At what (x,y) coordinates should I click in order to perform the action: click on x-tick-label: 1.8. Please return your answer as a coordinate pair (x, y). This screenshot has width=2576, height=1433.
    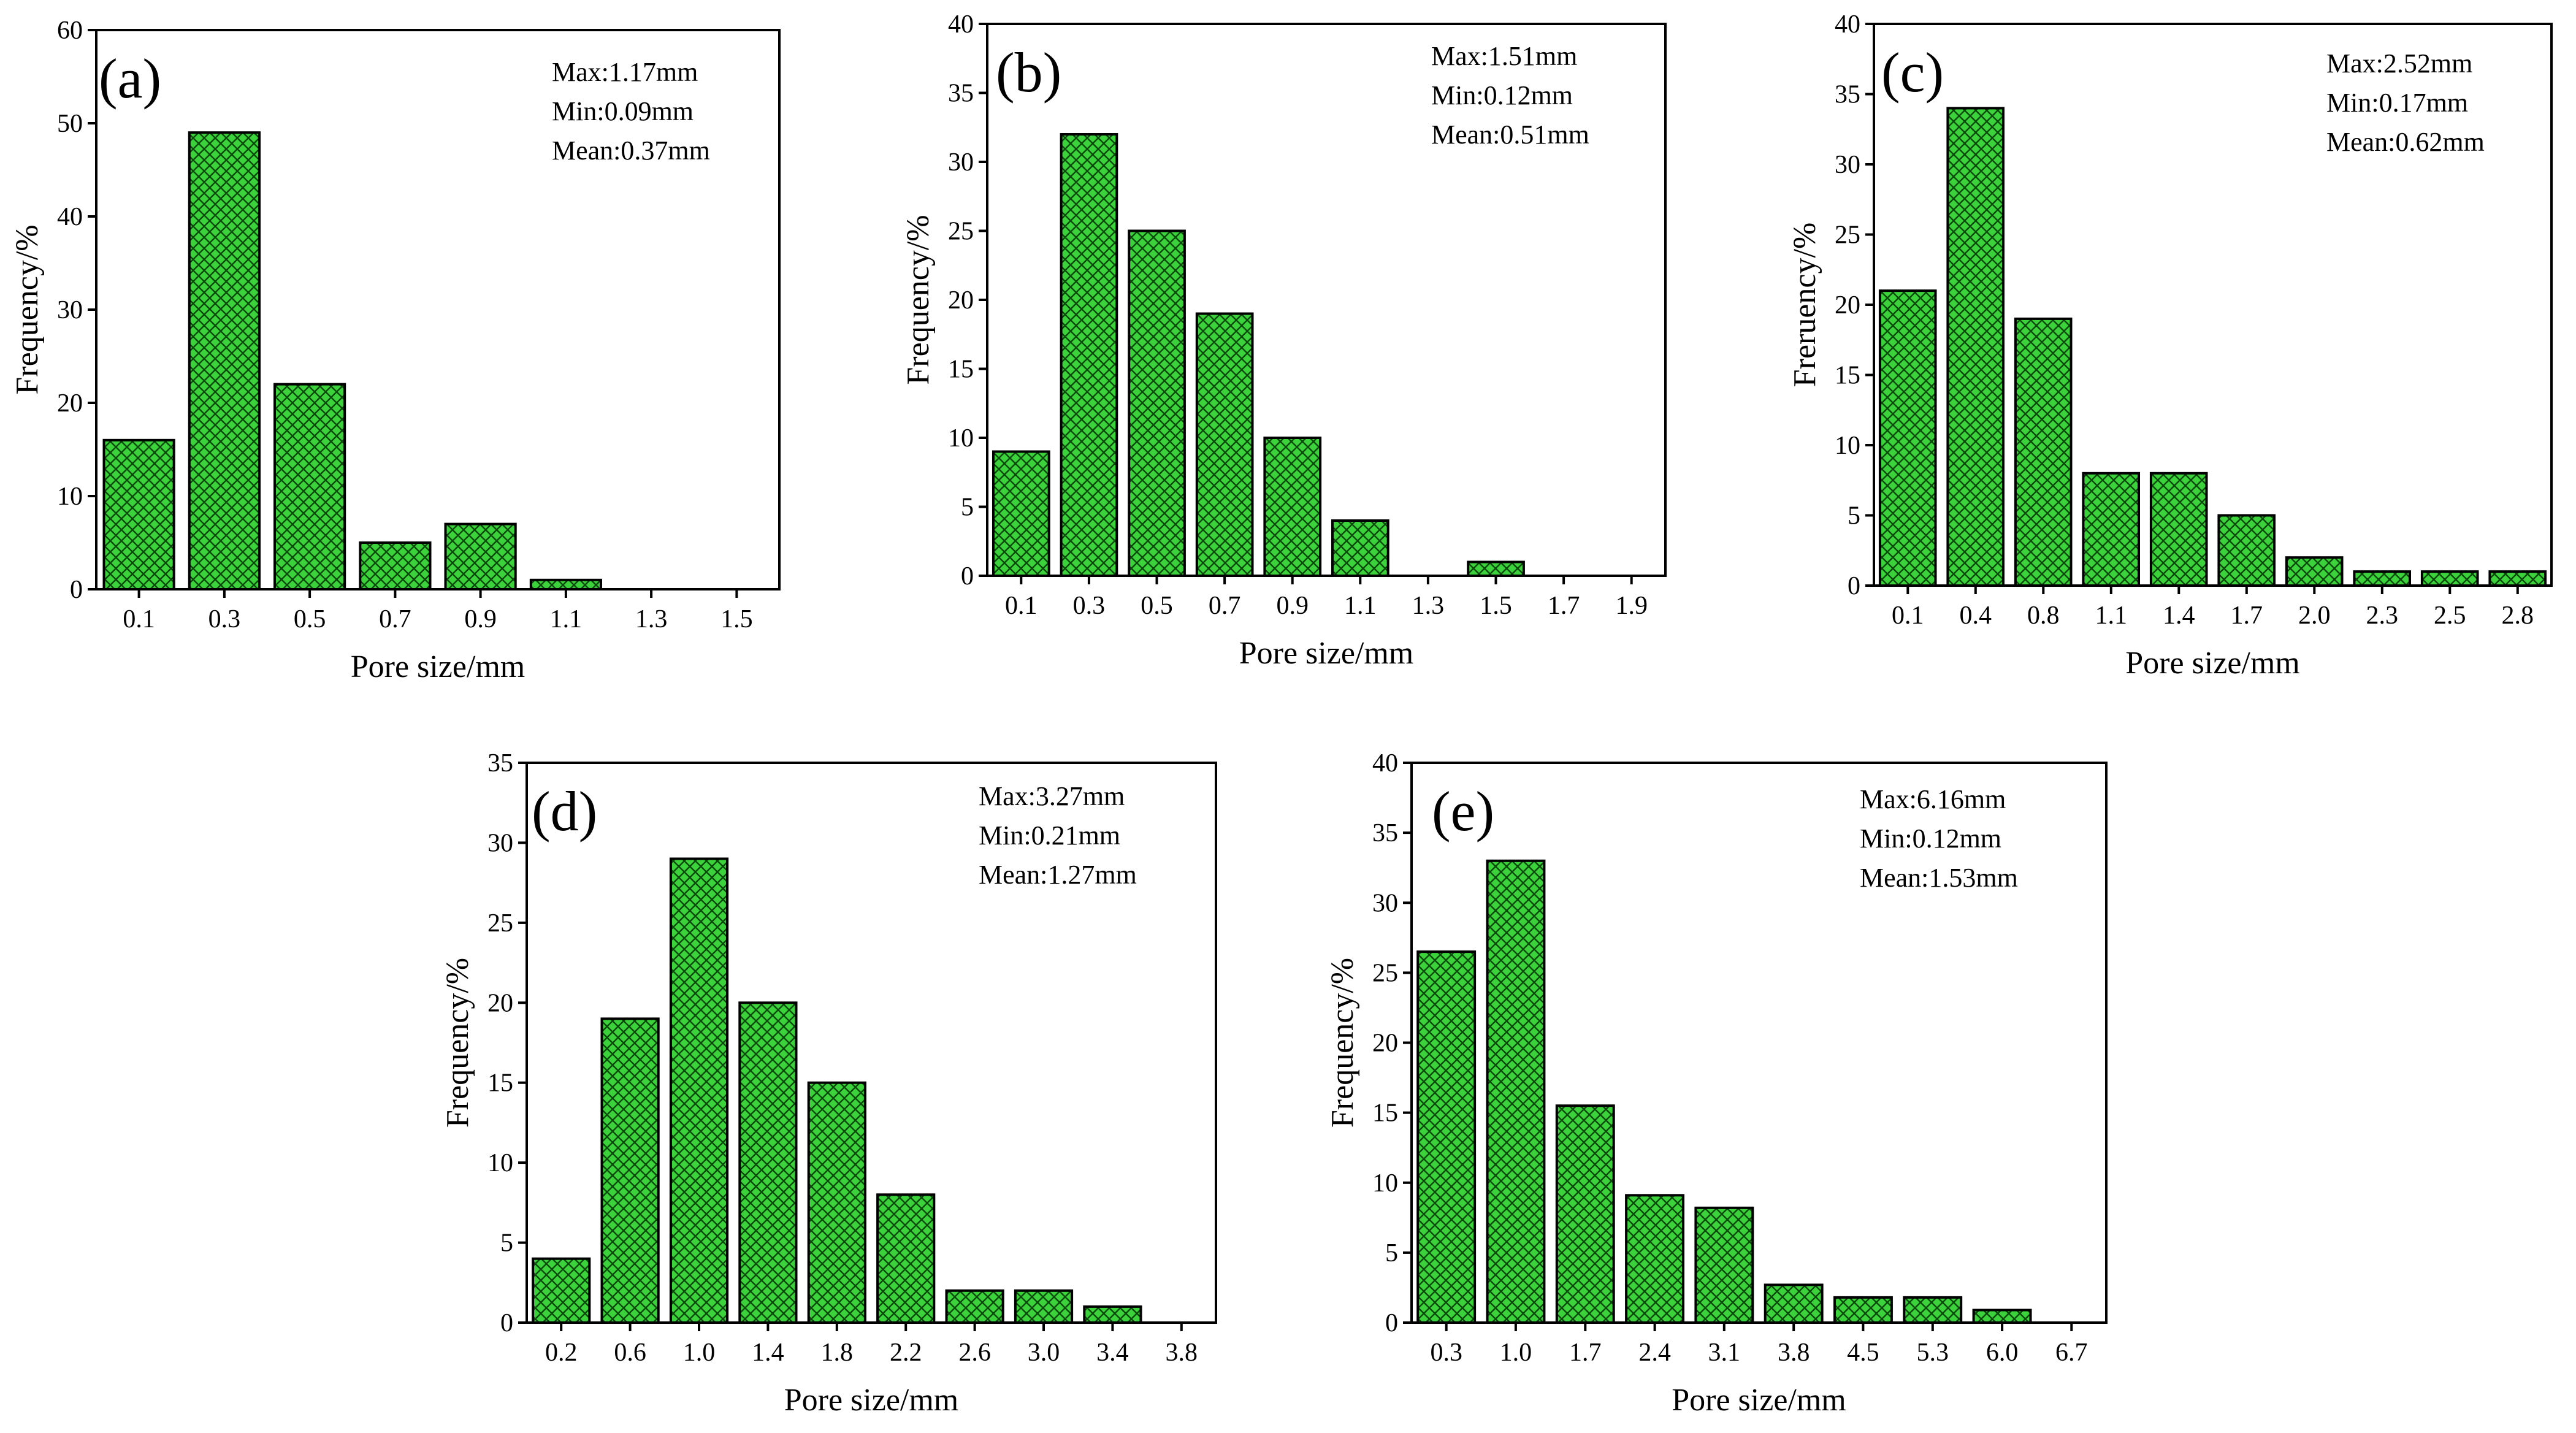
    Looking at the image, I should click on (837, 1353).